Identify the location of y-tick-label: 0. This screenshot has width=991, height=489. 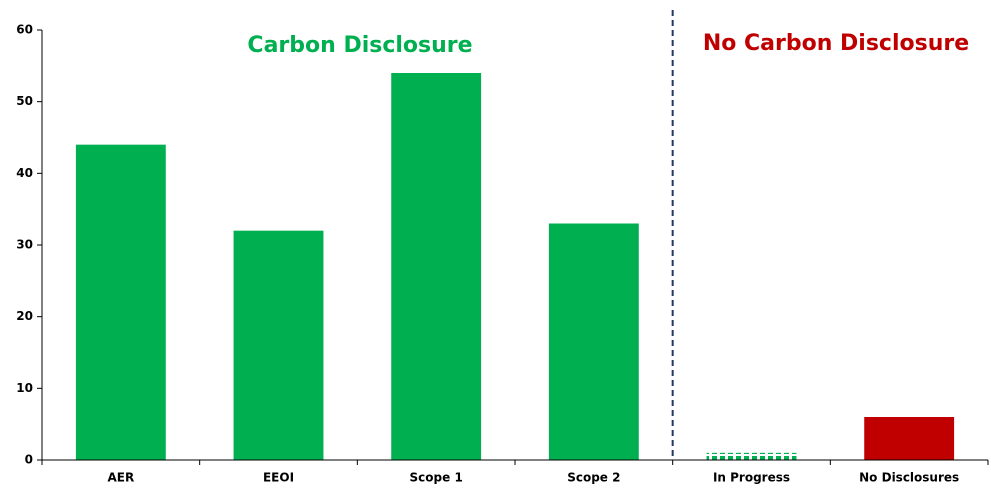
(29, 460).